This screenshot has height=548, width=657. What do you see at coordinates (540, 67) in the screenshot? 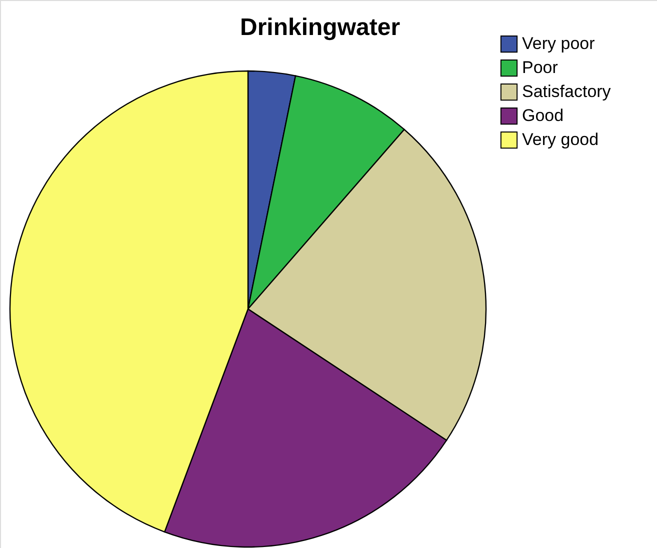
I see `legend-label: Poor` at bounding box center [540, 67].